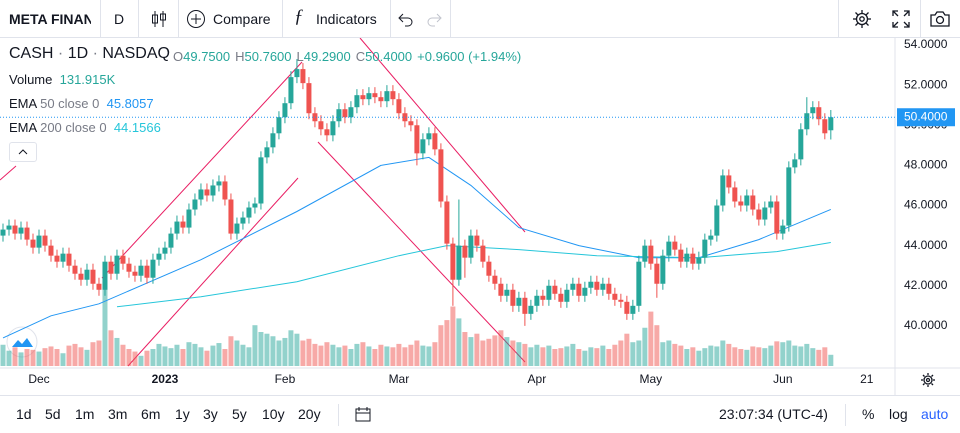 This screenshot has width=960, height=433. What do you see at coordinates (159, 19) in the screenshot?
I see `chart-type-icon` at bounding box center [159, 19].